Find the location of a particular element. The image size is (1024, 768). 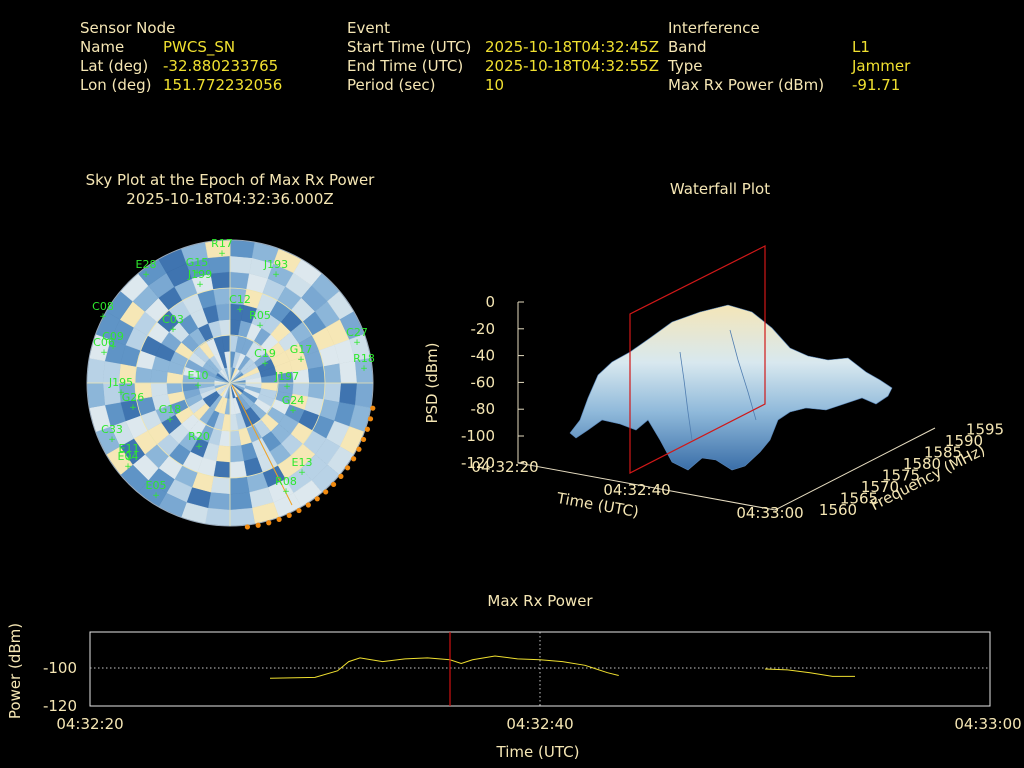

interference-band-label: Band is located at coordinates (687, 47).